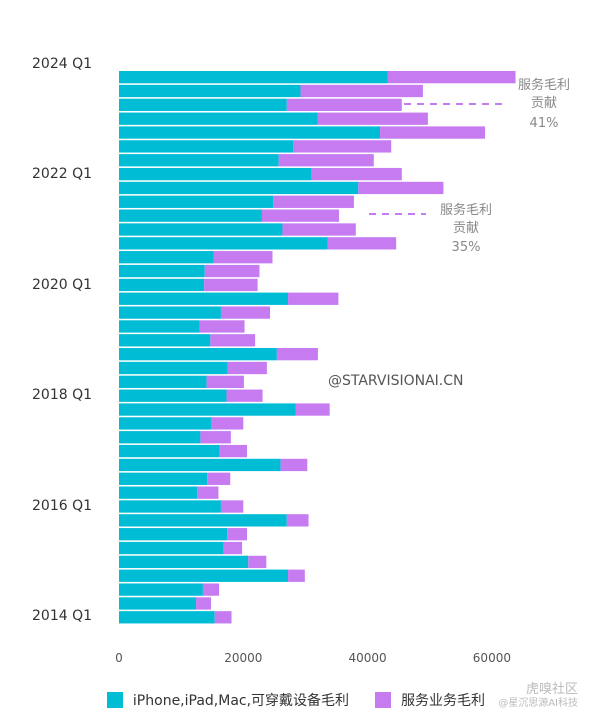 This screenshot has width=592, height=725. I want to click on corner-watermark-main: 虎嗅社区, so click(551, 689).